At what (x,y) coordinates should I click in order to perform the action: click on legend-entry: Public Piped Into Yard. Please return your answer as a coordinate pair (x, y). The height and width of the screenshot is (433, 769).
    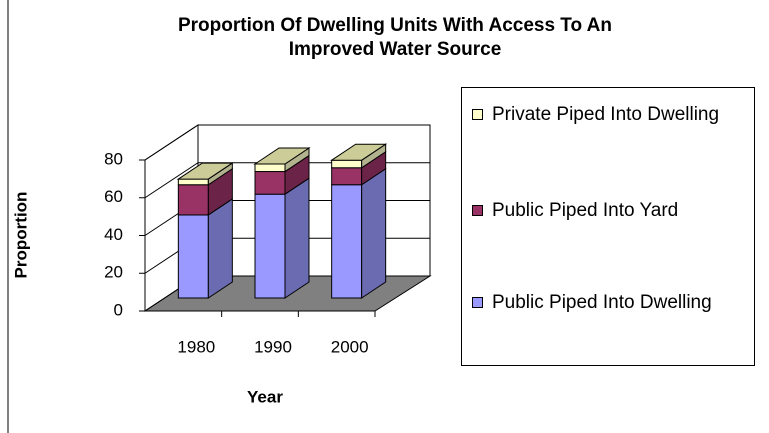
    Looking at the image, I should click on (607, 211).